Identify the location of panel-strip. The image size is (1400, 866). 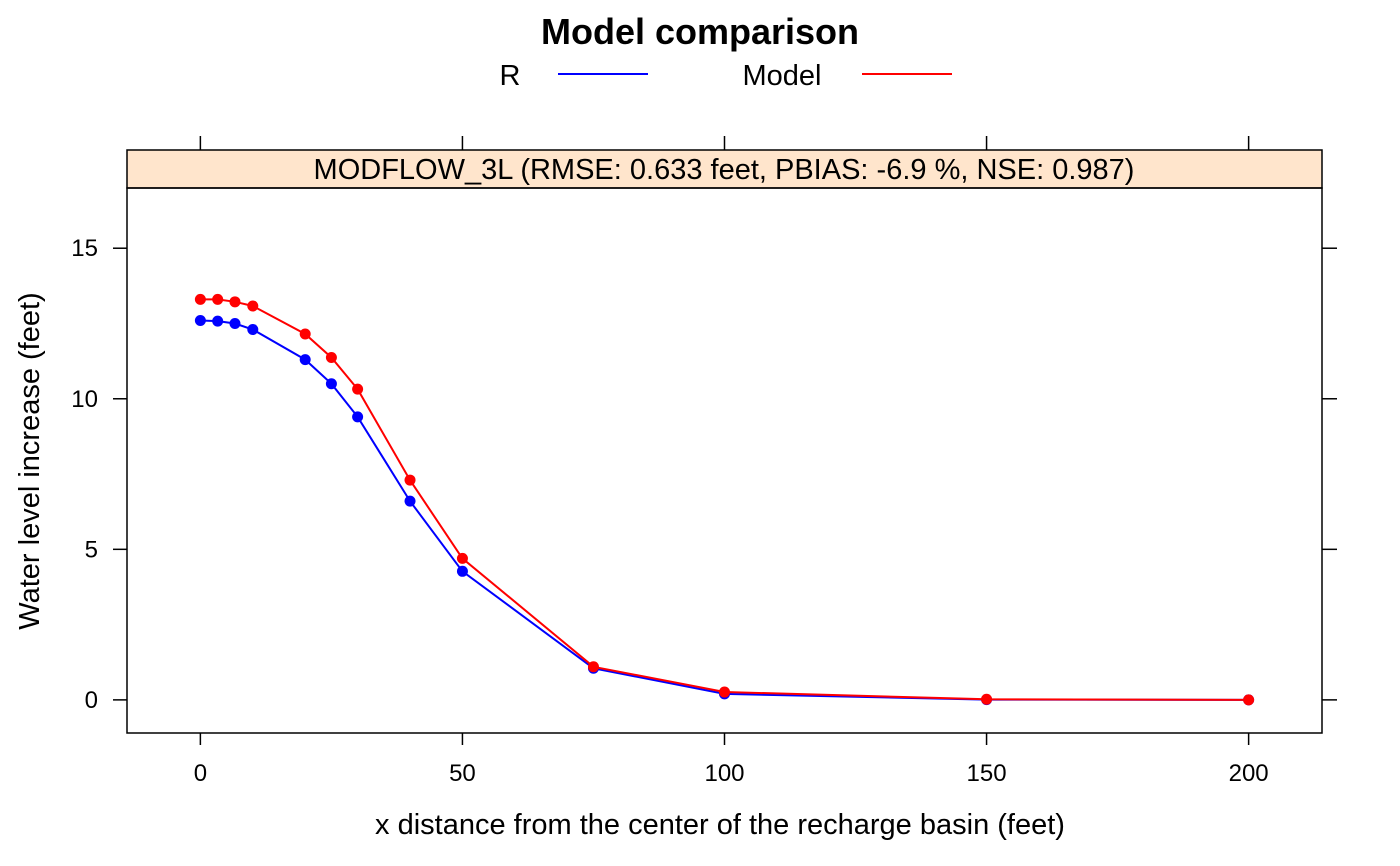
(724, 169).